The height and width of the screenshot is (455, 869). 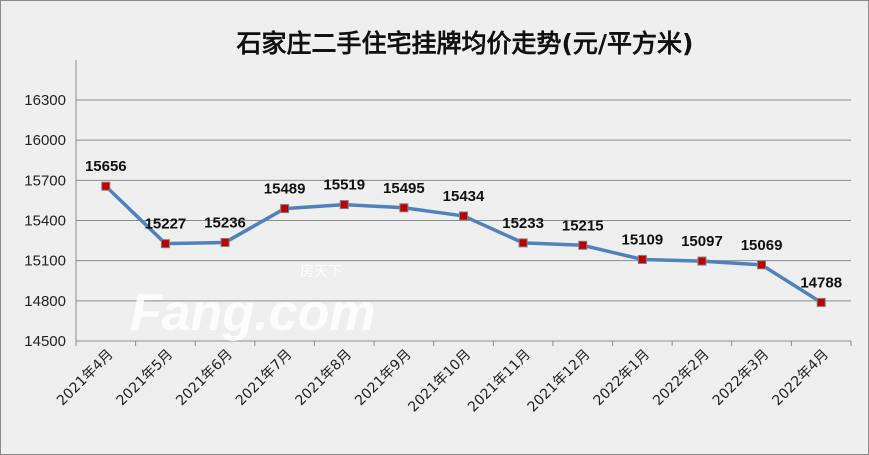 I want to click on data-label: 15109, so click(x=642, y=239).